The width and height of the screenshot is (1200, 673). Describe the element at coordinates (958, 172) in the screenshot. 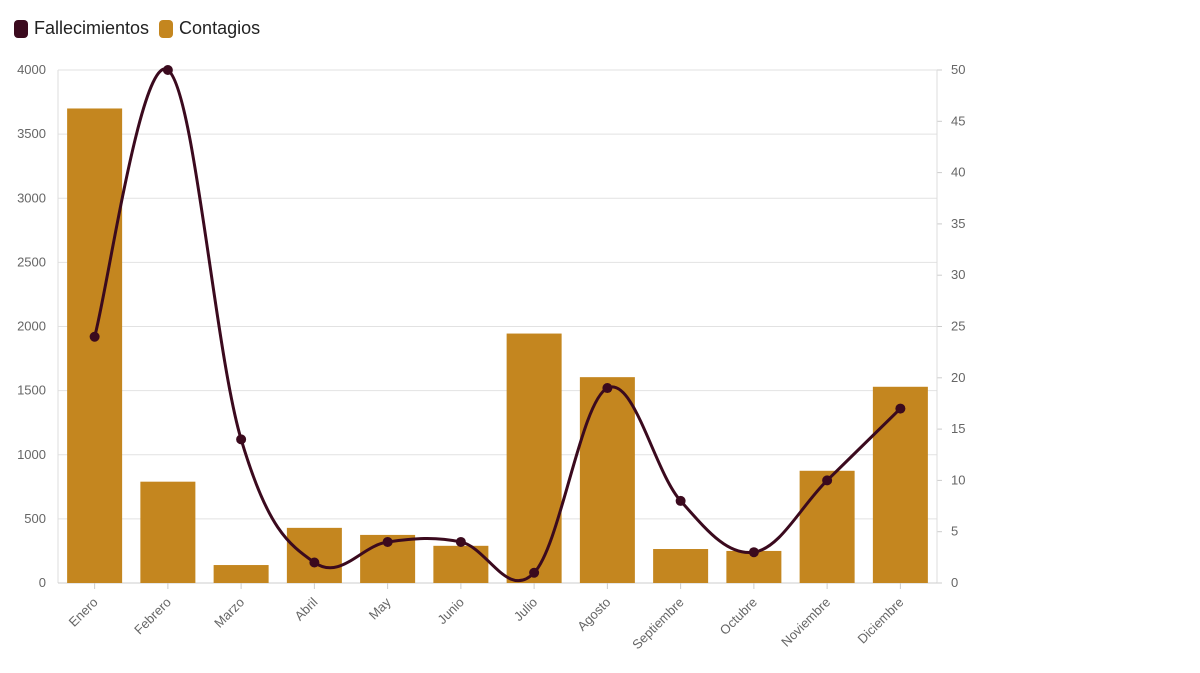

I see `y-right-tick-label: 40` at that location.